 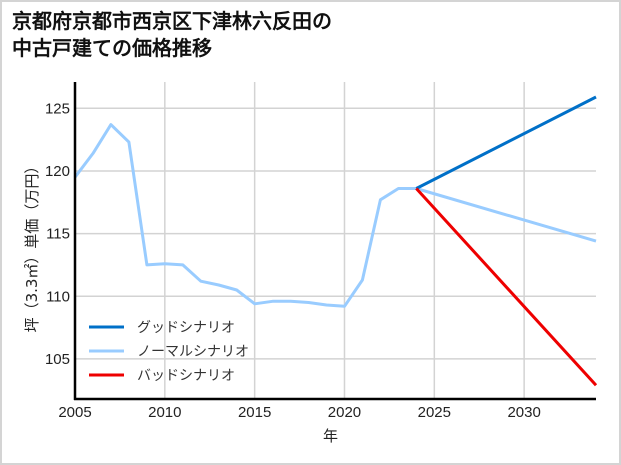 What do you see at coordinates (57, 108) in the screenshot?
I see `y-tick-label: 125` at bounding box center [57, 108].